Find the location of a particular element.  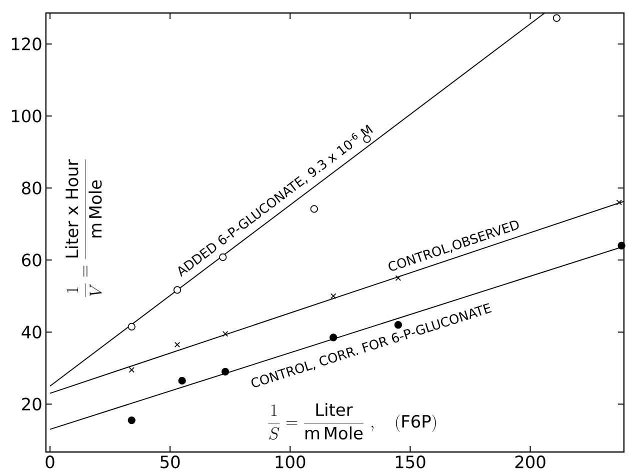

y-tick-label: 120 is located at coordinates (27, 44).